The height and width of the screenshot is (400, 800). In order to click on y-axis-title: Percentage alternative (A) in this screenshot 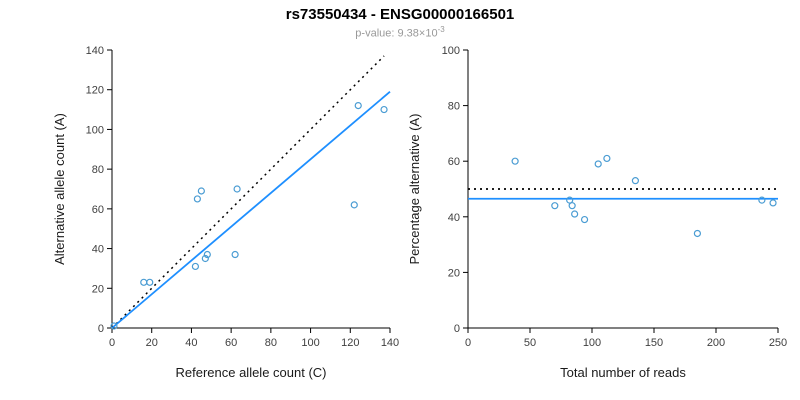, I will do `click(414, 188)`.